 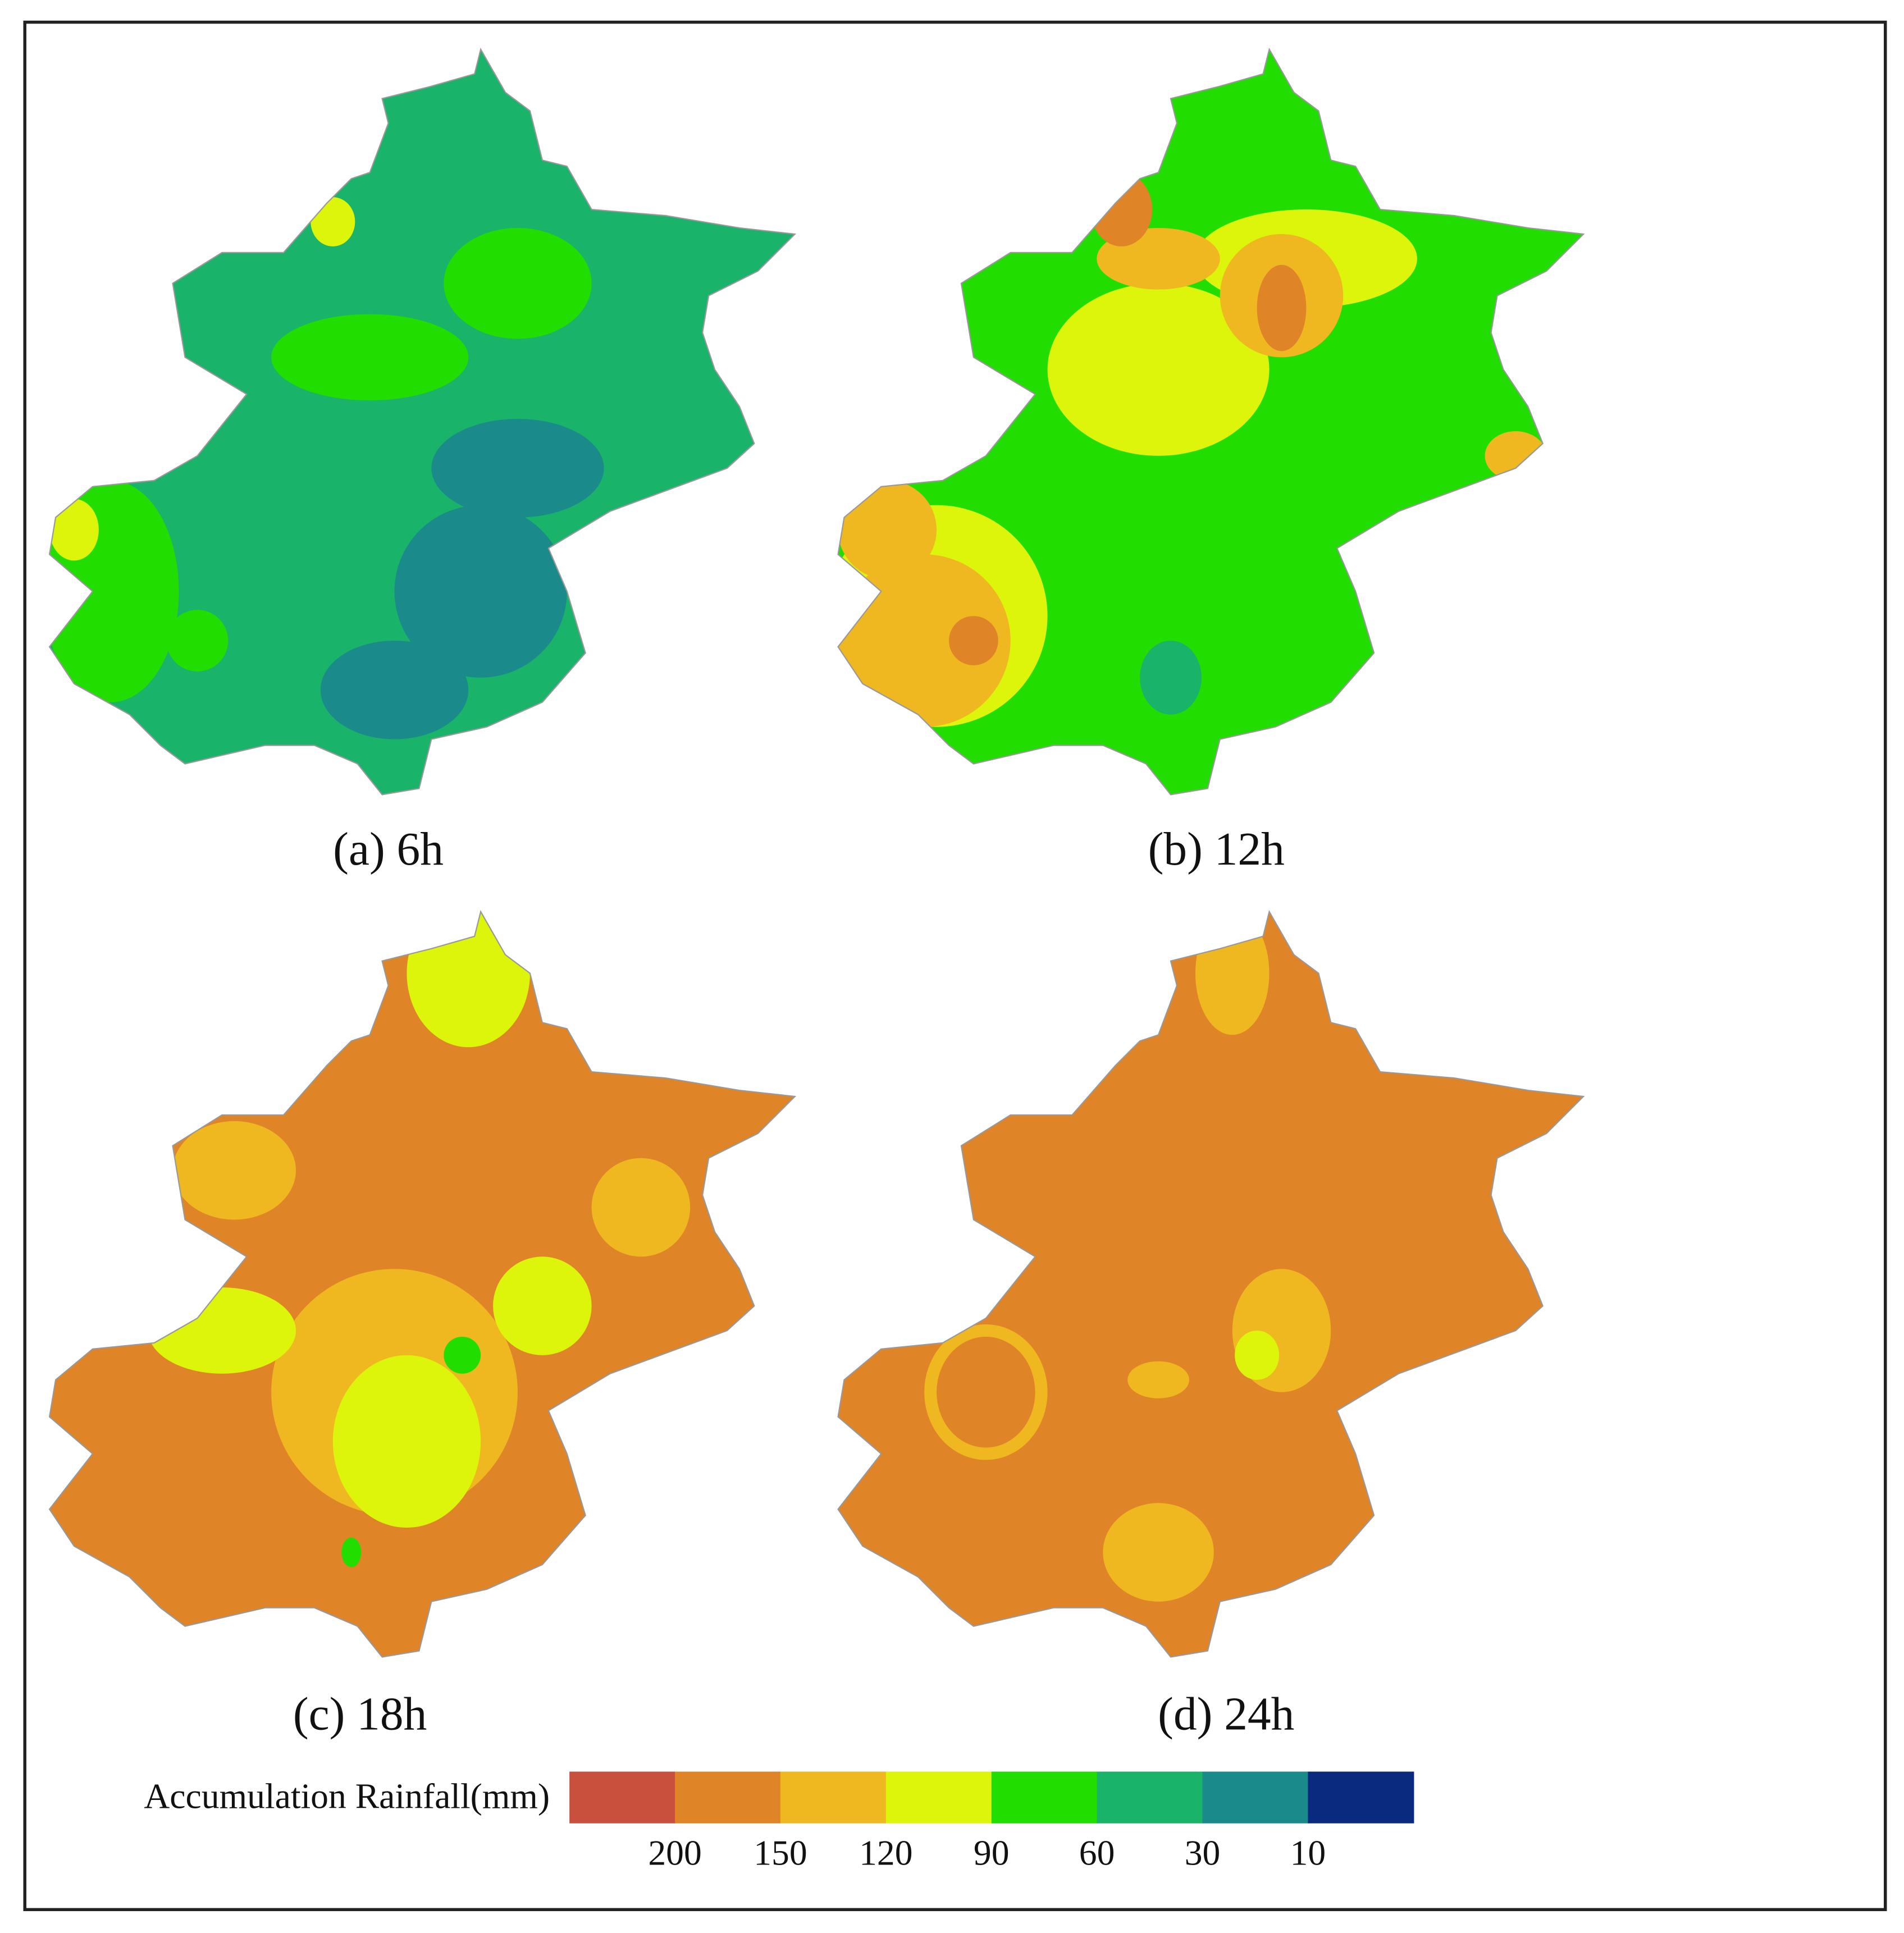 I want to click on panel-label: (d) 24h, so click(x=1226, y=1714).